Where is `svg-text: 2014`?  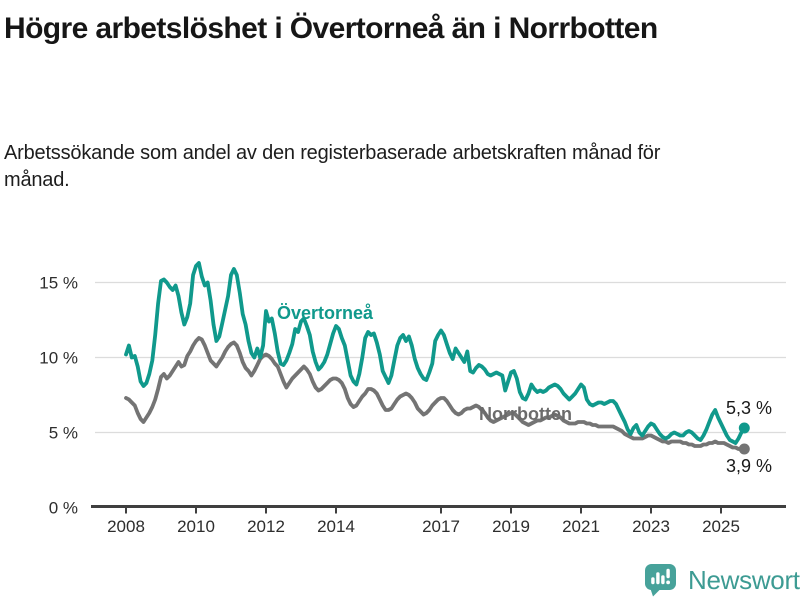 svg-text: 2014 is located at coordinates (336, 526).